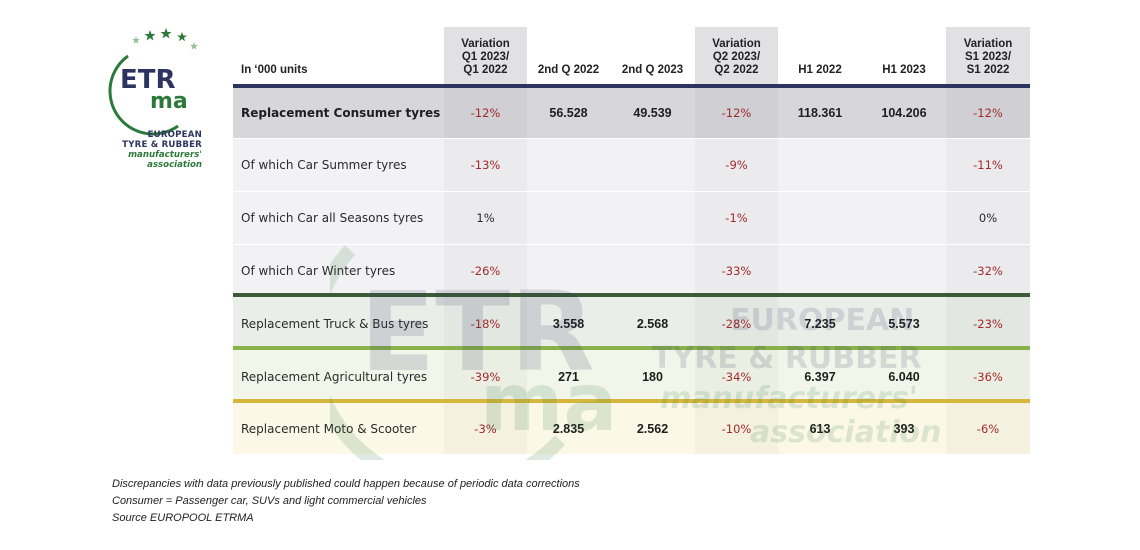 This screenshot has height=550, width=1140. I want to click on column-header-label: H1 2023, so click(904, 70).